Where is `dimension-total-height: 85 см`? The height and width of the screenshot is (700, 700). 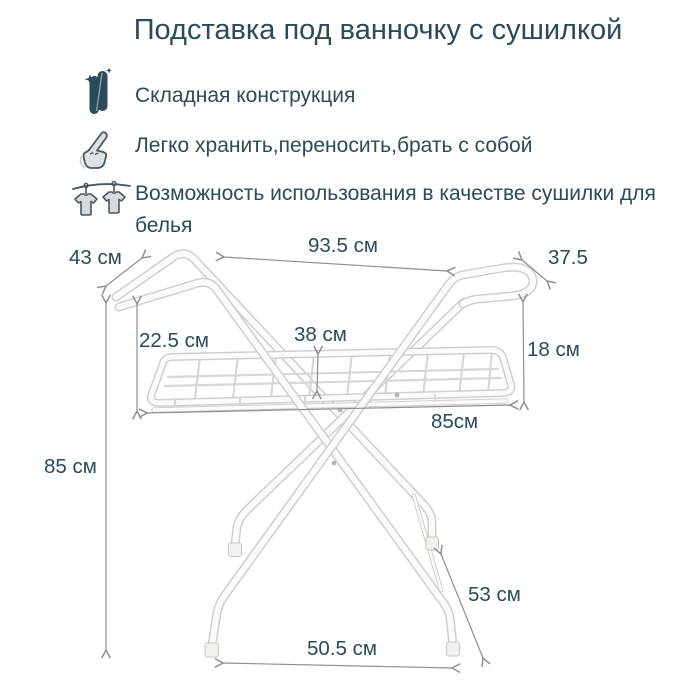 dimension-total-height: 85 см is located at coordinates (77, 476).